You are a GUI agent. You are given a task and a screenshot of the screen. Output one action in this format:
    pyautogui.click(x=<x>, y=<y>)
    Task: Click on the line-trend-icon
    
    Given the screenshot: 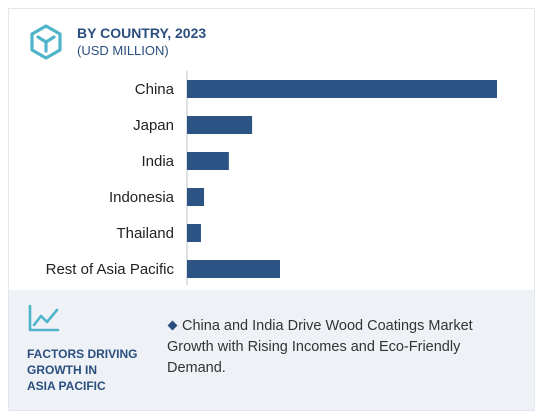 What is the action you would take?
    pyautogui.click(x=44, y=318)
    